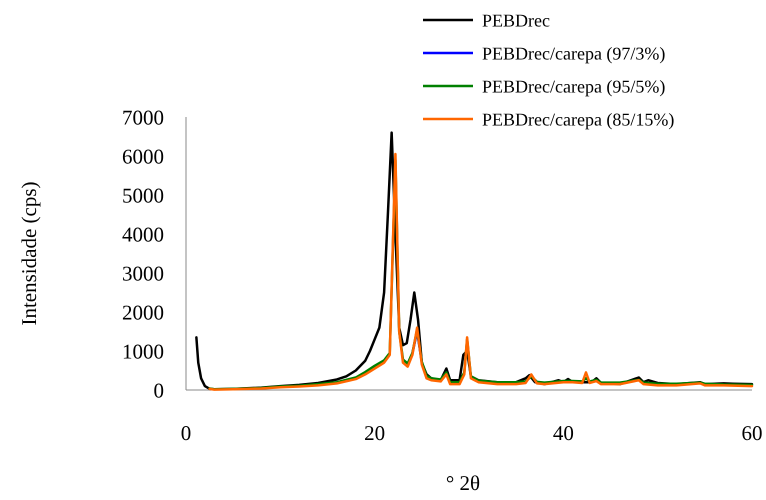  What do you see at coordinates (143, 234) in the screenshot?
I see `y-tick-label: 4000` at bounding box center [143, 234].